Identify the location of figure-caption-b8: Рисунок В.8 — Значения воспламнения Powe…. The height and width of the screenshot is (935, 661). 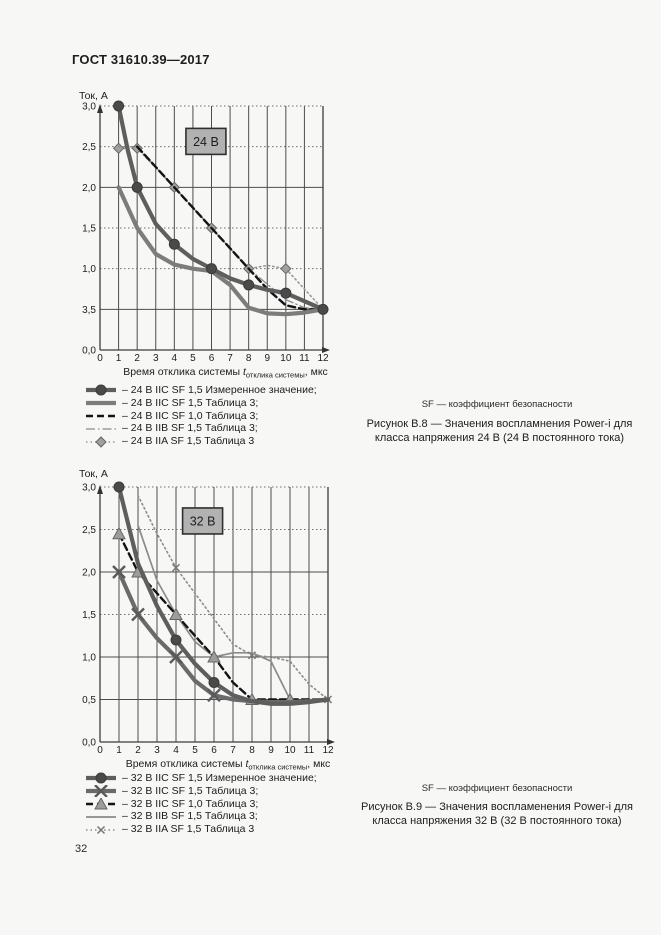
(499, 431).